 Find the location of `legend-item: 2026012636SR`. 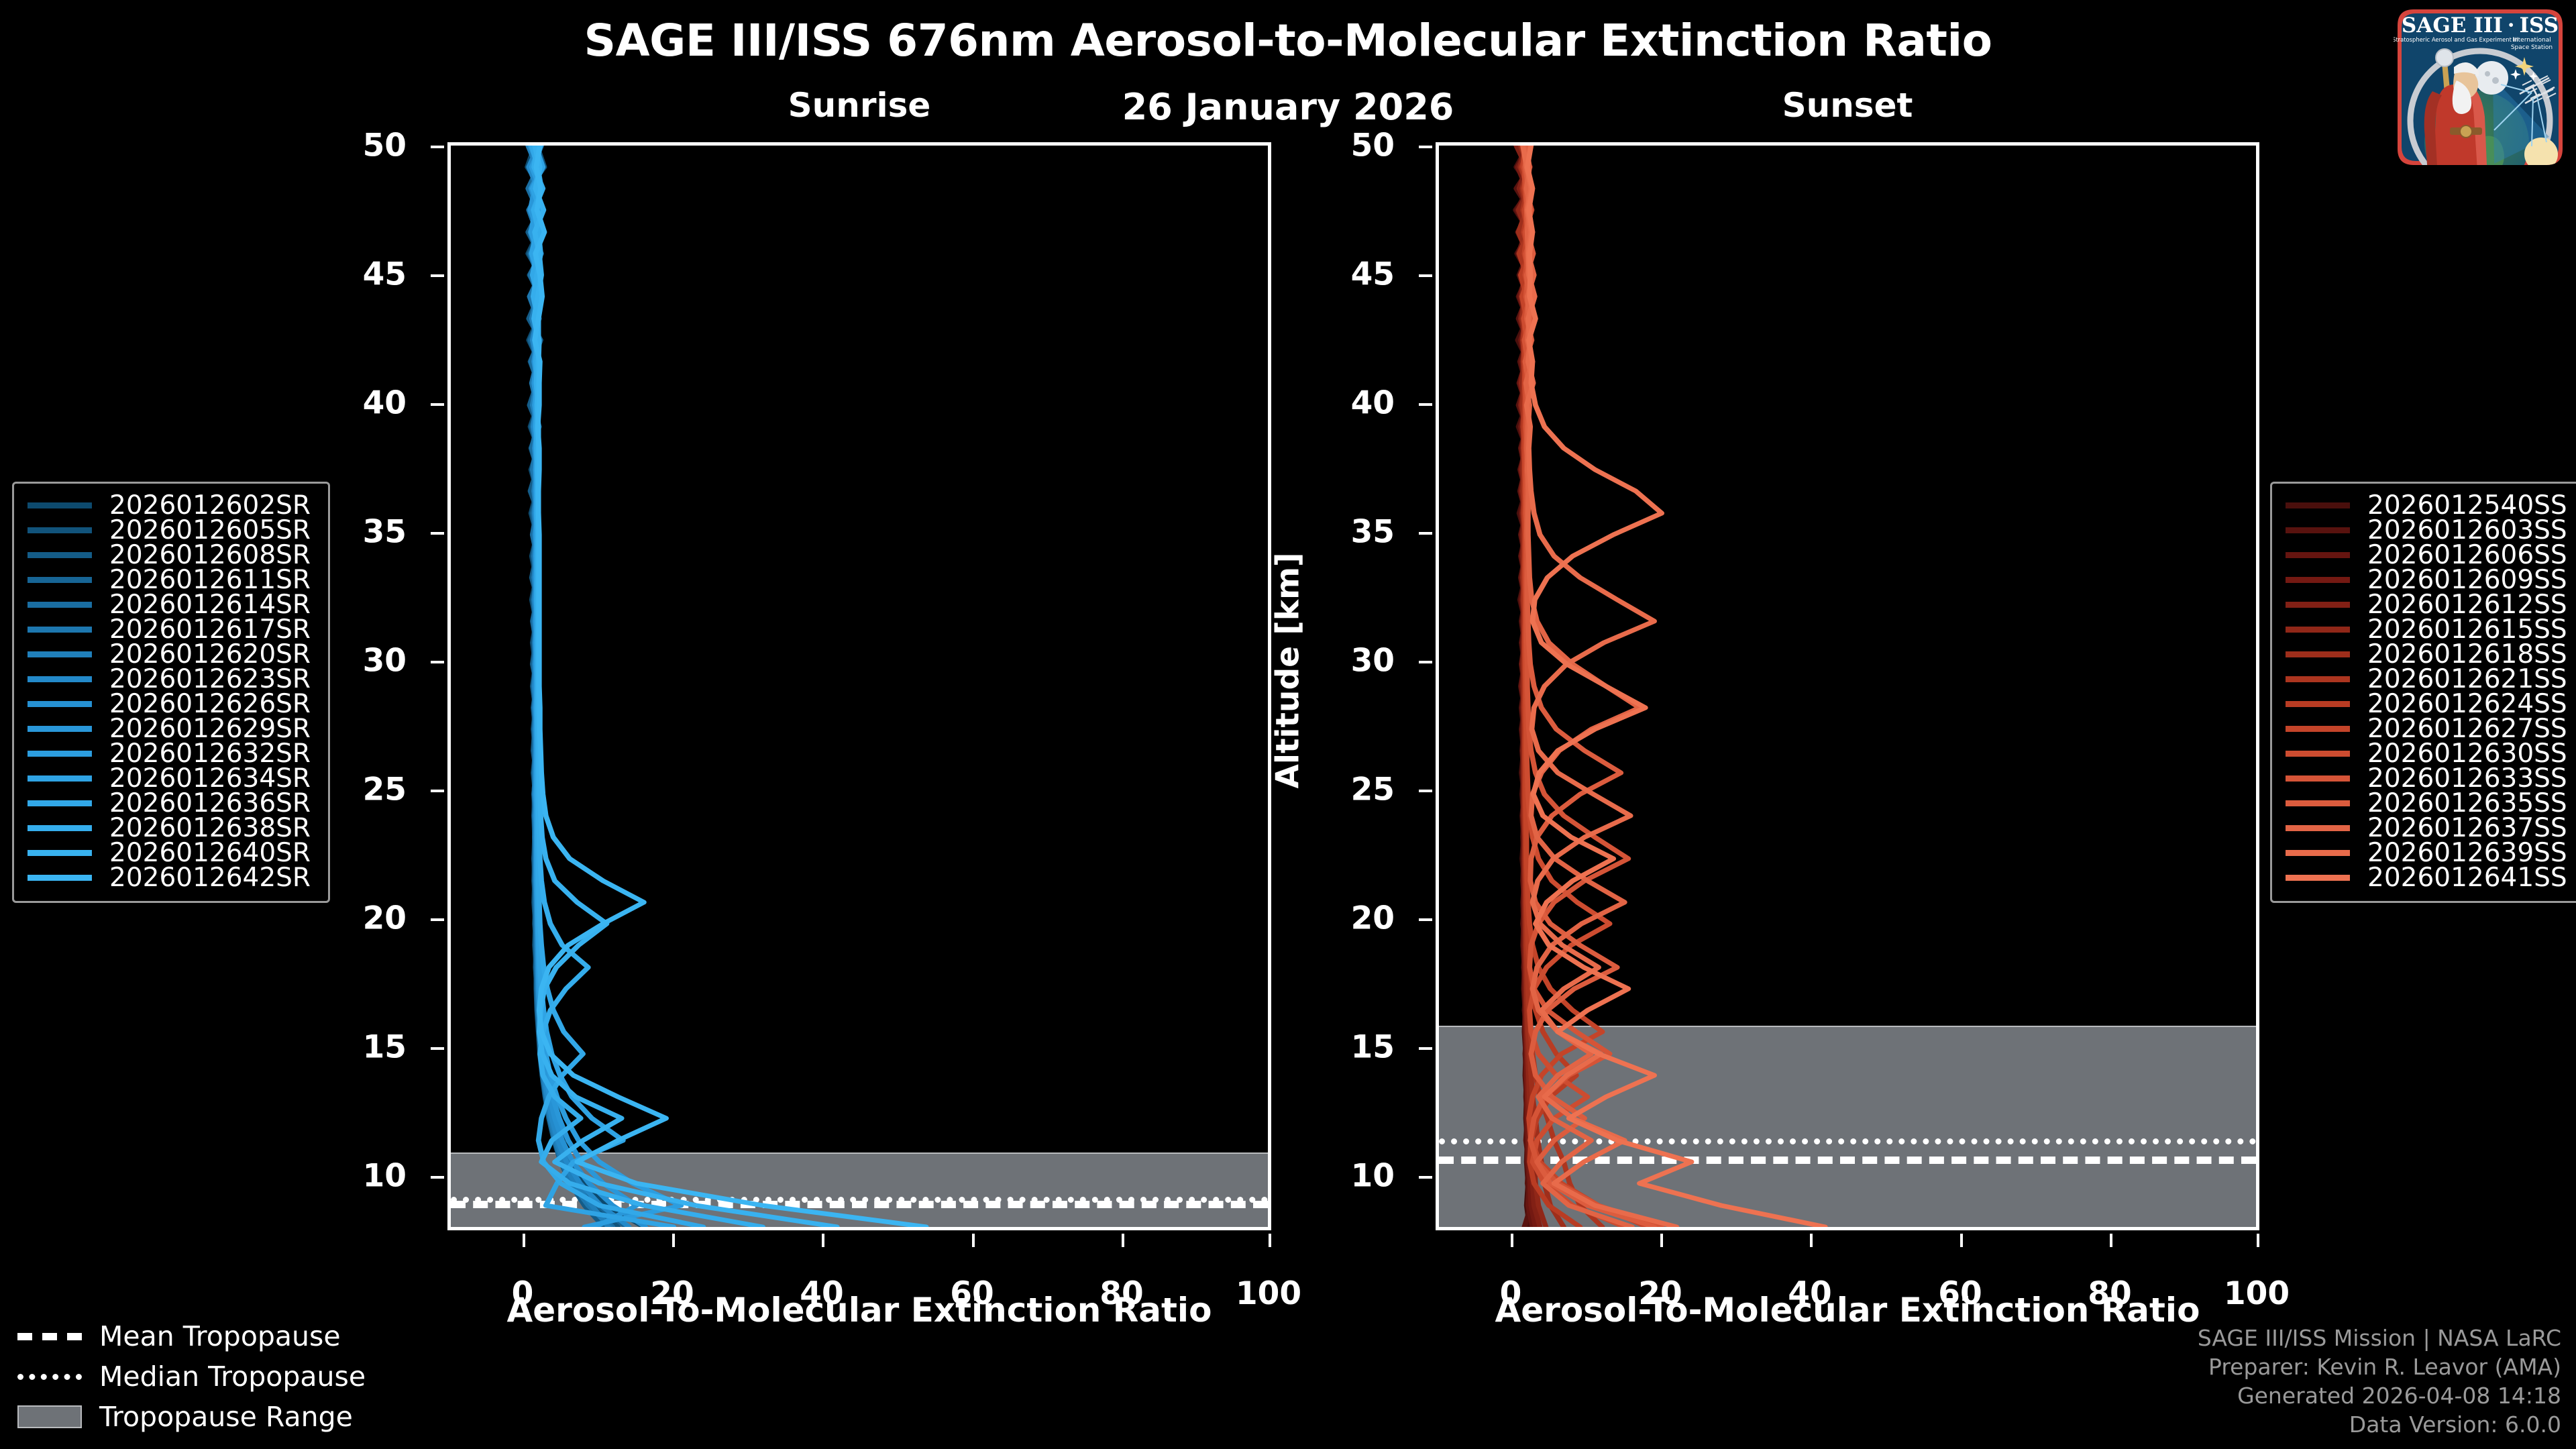

legend-item: 2026012636SR is located at coordinates (169, 803).